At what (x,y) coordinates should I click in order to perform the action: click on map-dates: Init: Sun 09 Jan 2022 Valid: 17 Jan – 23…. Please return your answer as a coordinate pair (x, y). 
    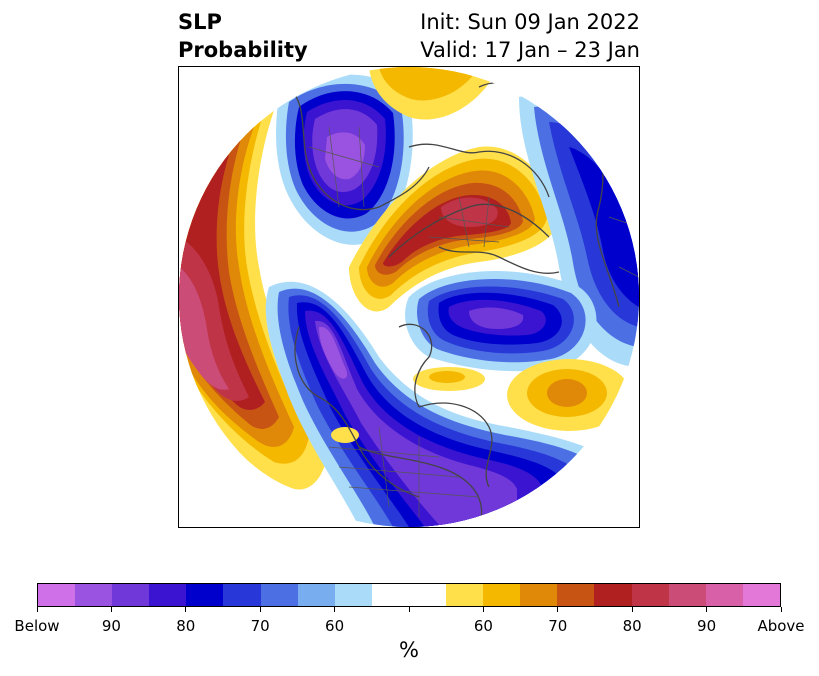
    Looking at the image, I should click on (530, 36).